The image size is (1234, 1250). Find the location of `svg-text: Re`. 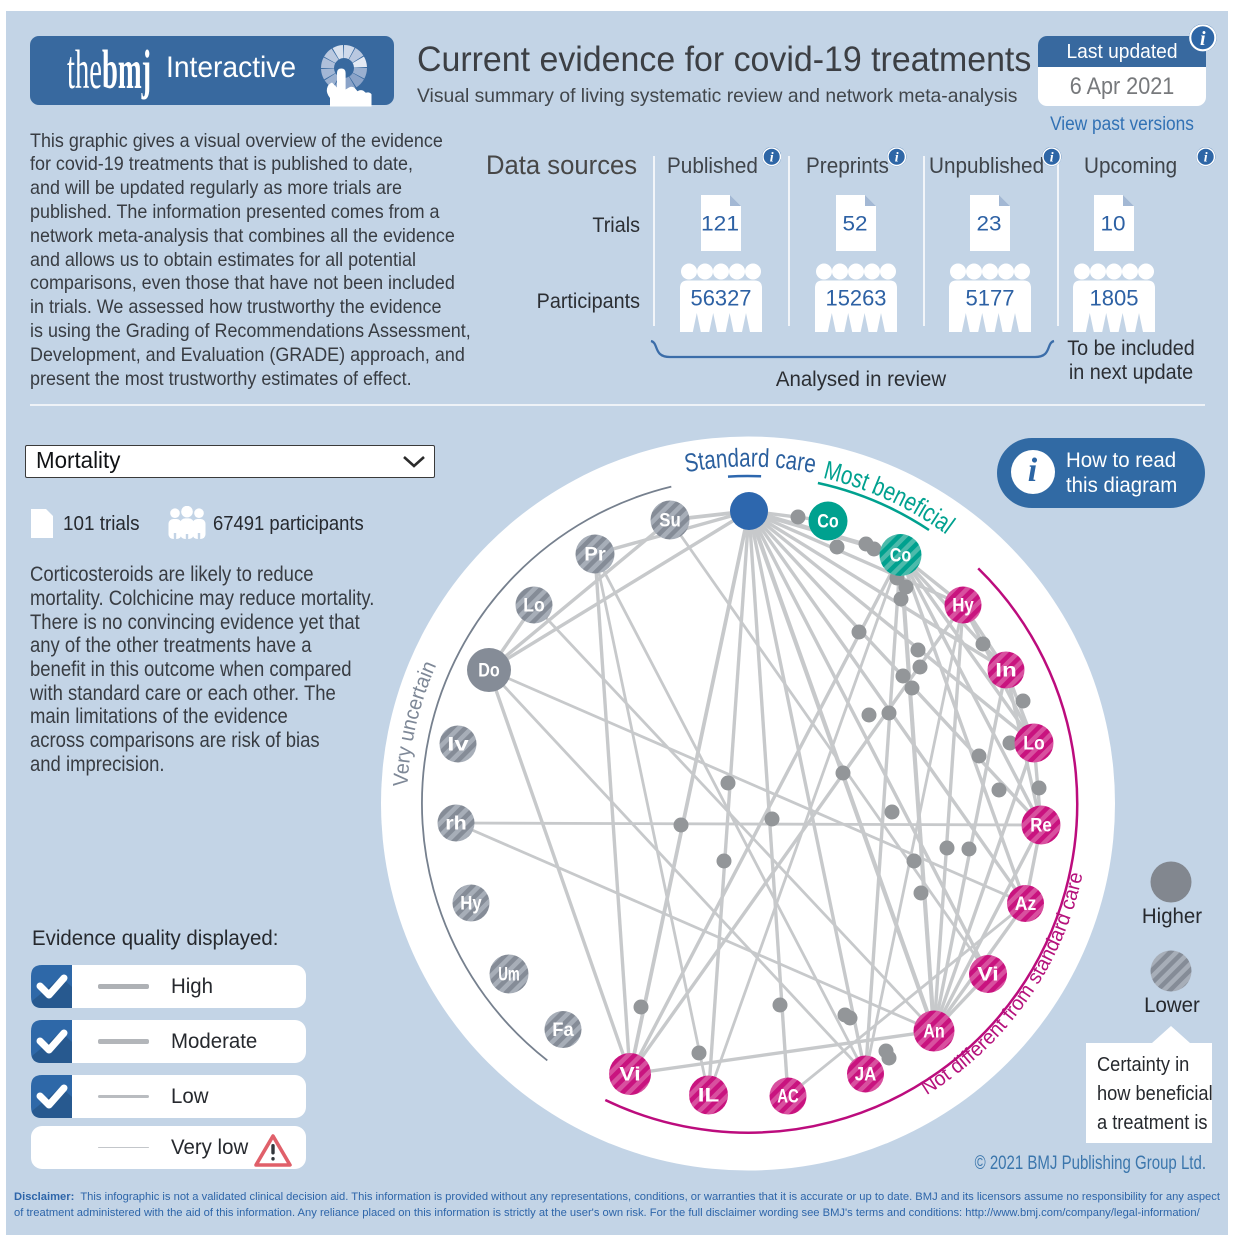

svg-text: Re is located at coordinates (1041, 826).